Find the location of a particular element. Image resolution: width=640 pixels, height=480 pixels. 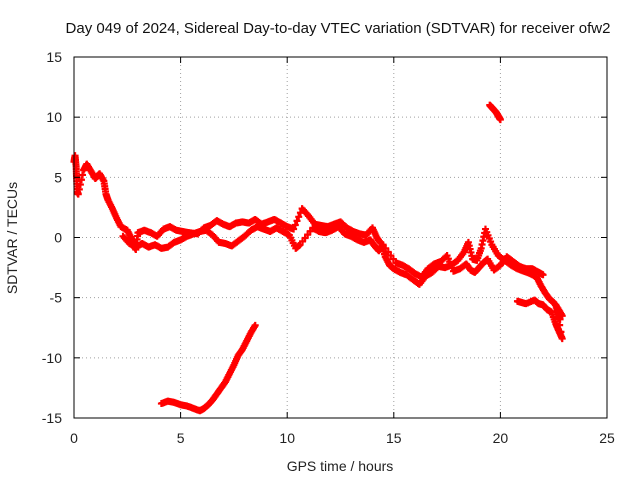

series-main-track-b is located at coordinates (333, 252).